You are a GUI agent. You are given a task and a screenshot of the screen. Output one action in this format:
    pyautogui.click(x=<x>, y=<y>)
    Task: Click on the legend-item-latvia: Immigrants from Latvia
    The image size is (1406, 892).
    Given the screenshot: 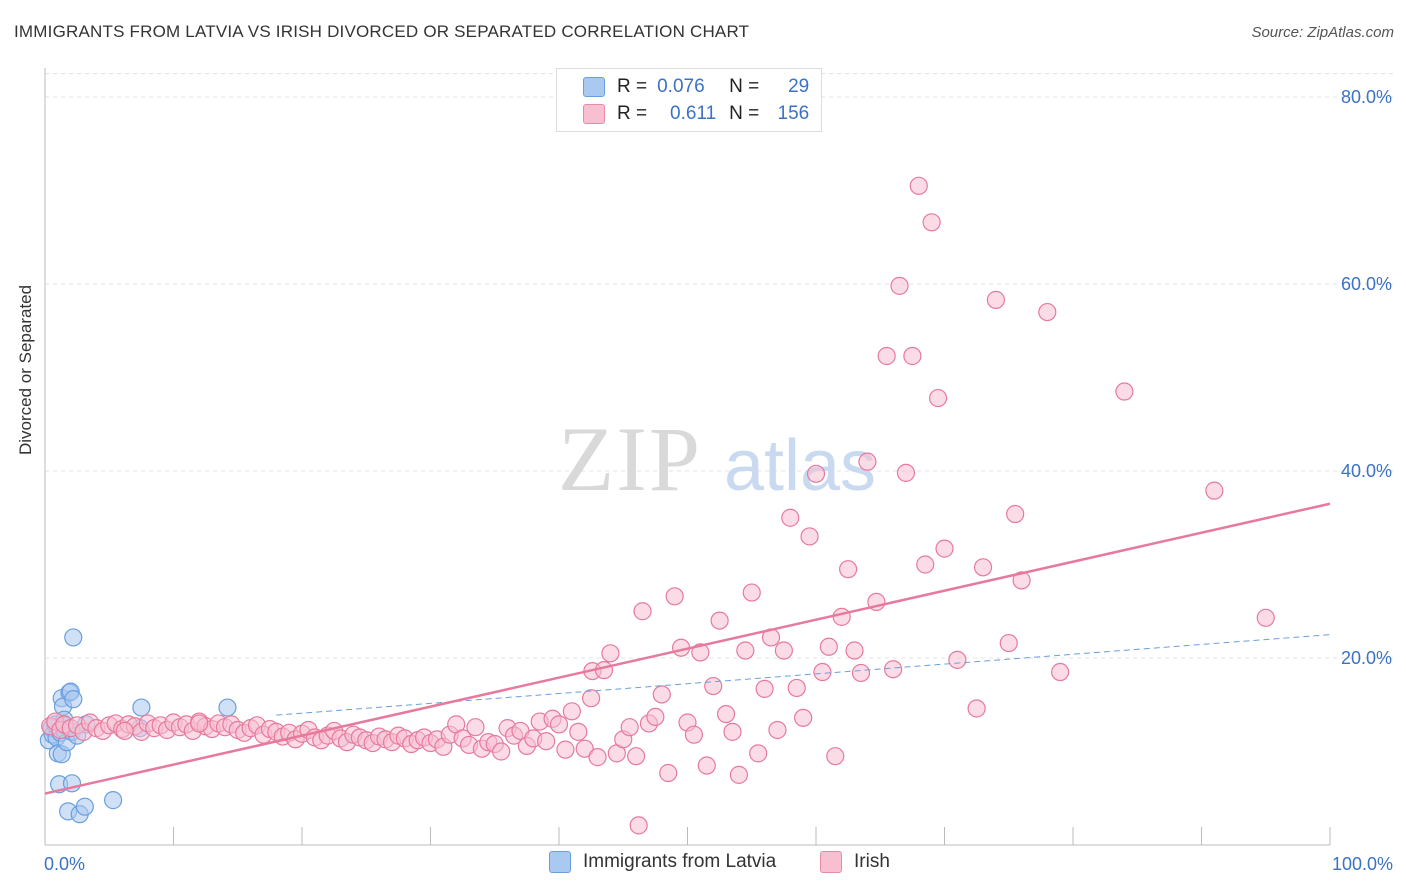 What is the action you would take?
    pyautogui.click(x=662, y=862)
    